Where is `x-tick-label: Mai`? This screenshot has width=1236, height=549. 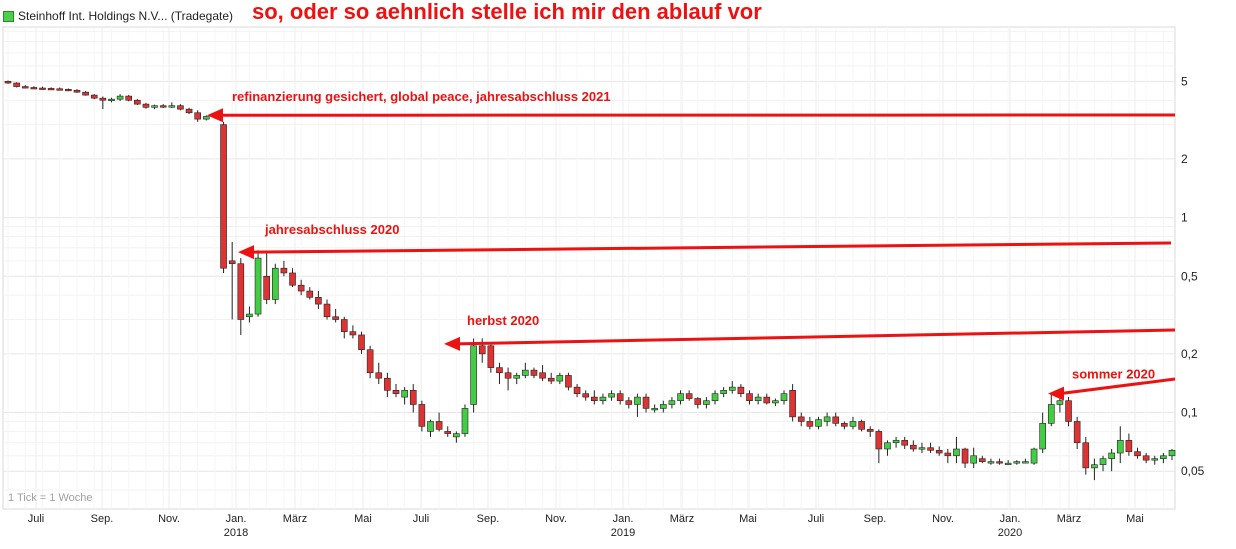
x-tick-label: Mai is located at coordinates (363, 519).